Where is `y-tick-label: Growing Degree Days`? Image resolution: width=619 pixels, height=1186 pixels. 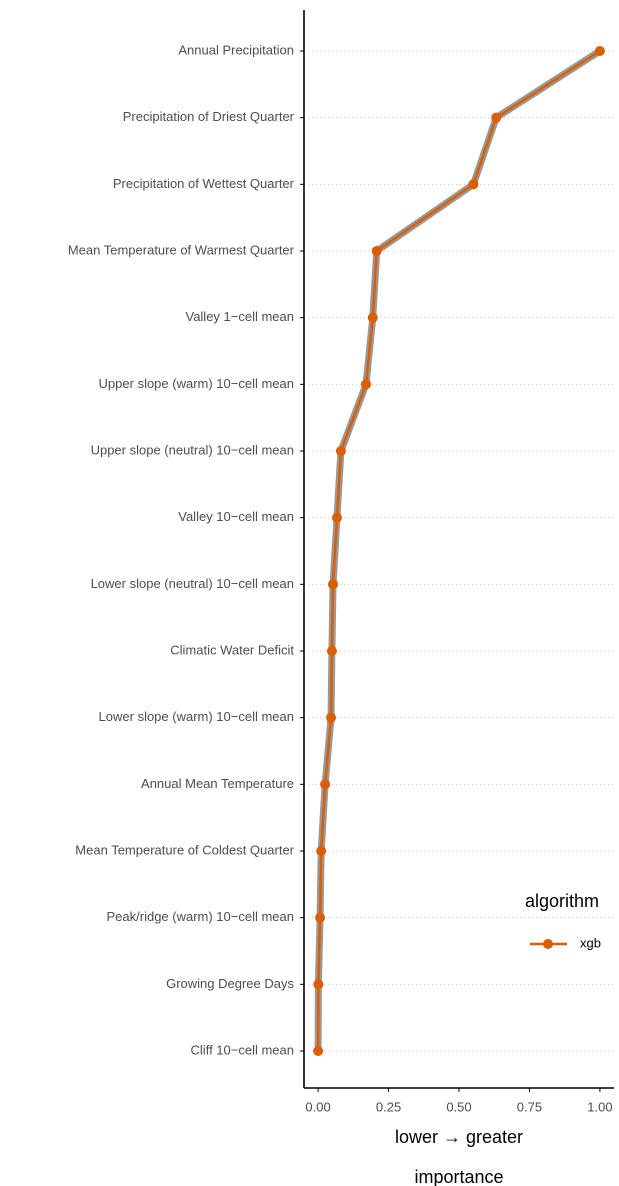
y-tick-label: Growing Degree Days is located at coordinates (230, 983).